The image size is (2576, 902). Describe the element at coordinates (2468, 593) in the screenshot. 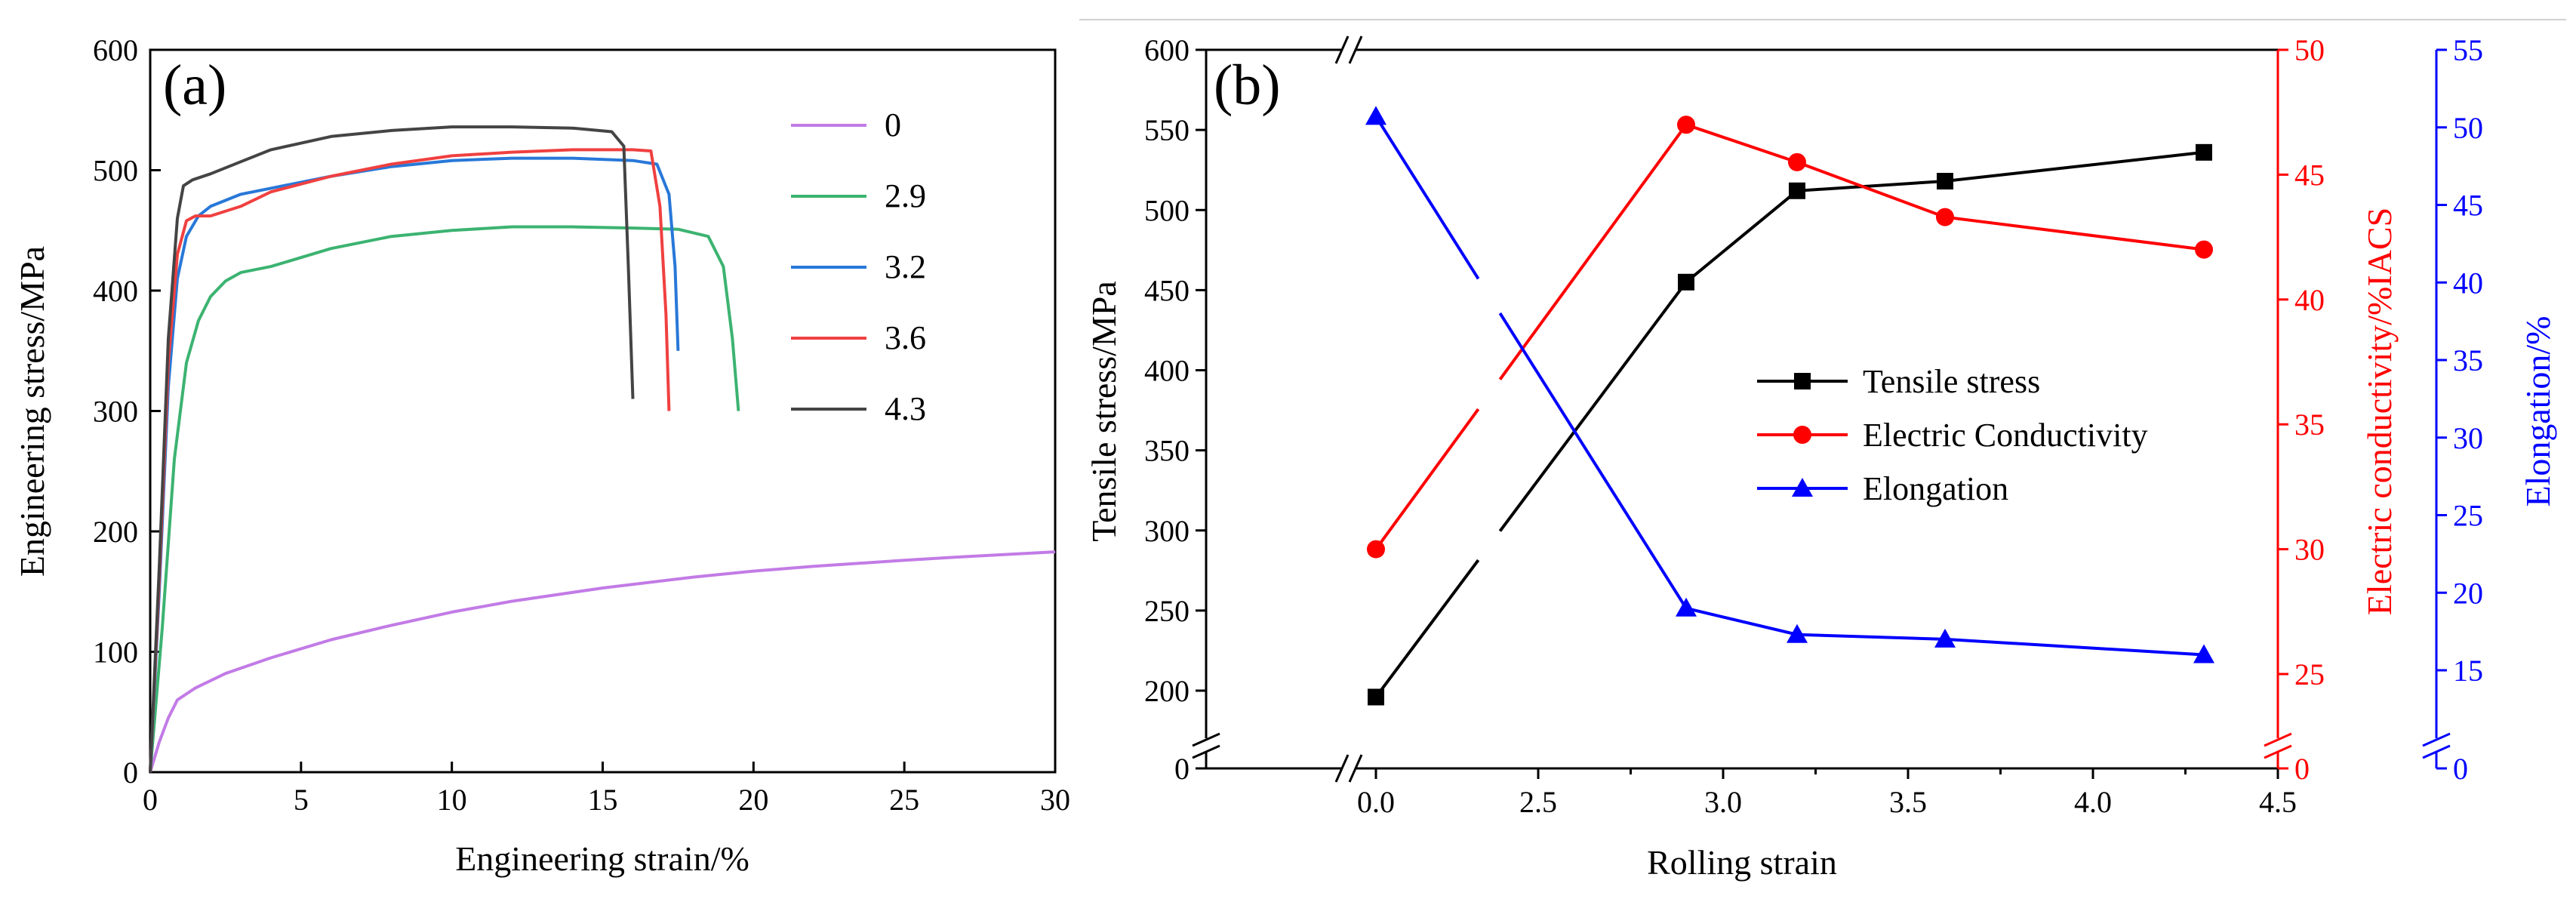

I see `y-right2-tick-label: 20` at that location.